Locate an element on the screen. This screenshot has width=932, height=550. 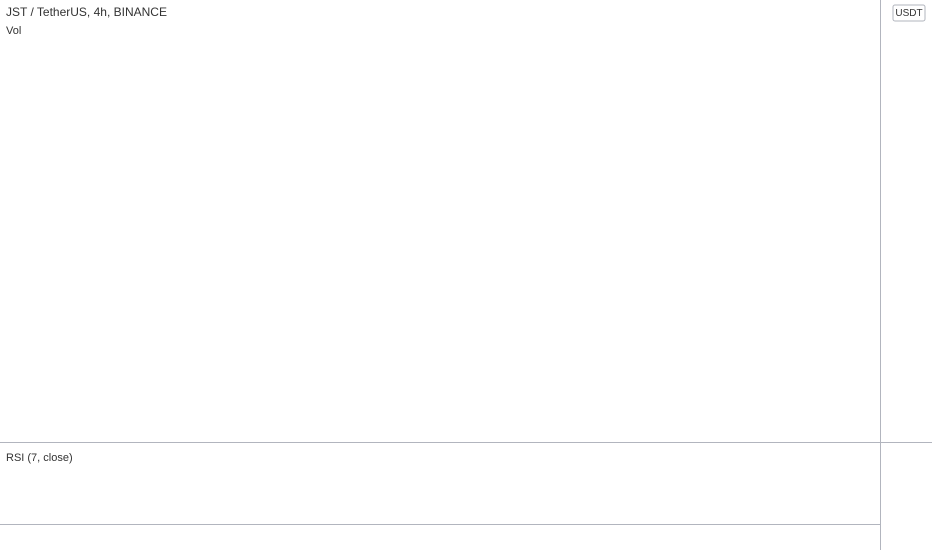
currency-box is located at coordinates (909, 13).